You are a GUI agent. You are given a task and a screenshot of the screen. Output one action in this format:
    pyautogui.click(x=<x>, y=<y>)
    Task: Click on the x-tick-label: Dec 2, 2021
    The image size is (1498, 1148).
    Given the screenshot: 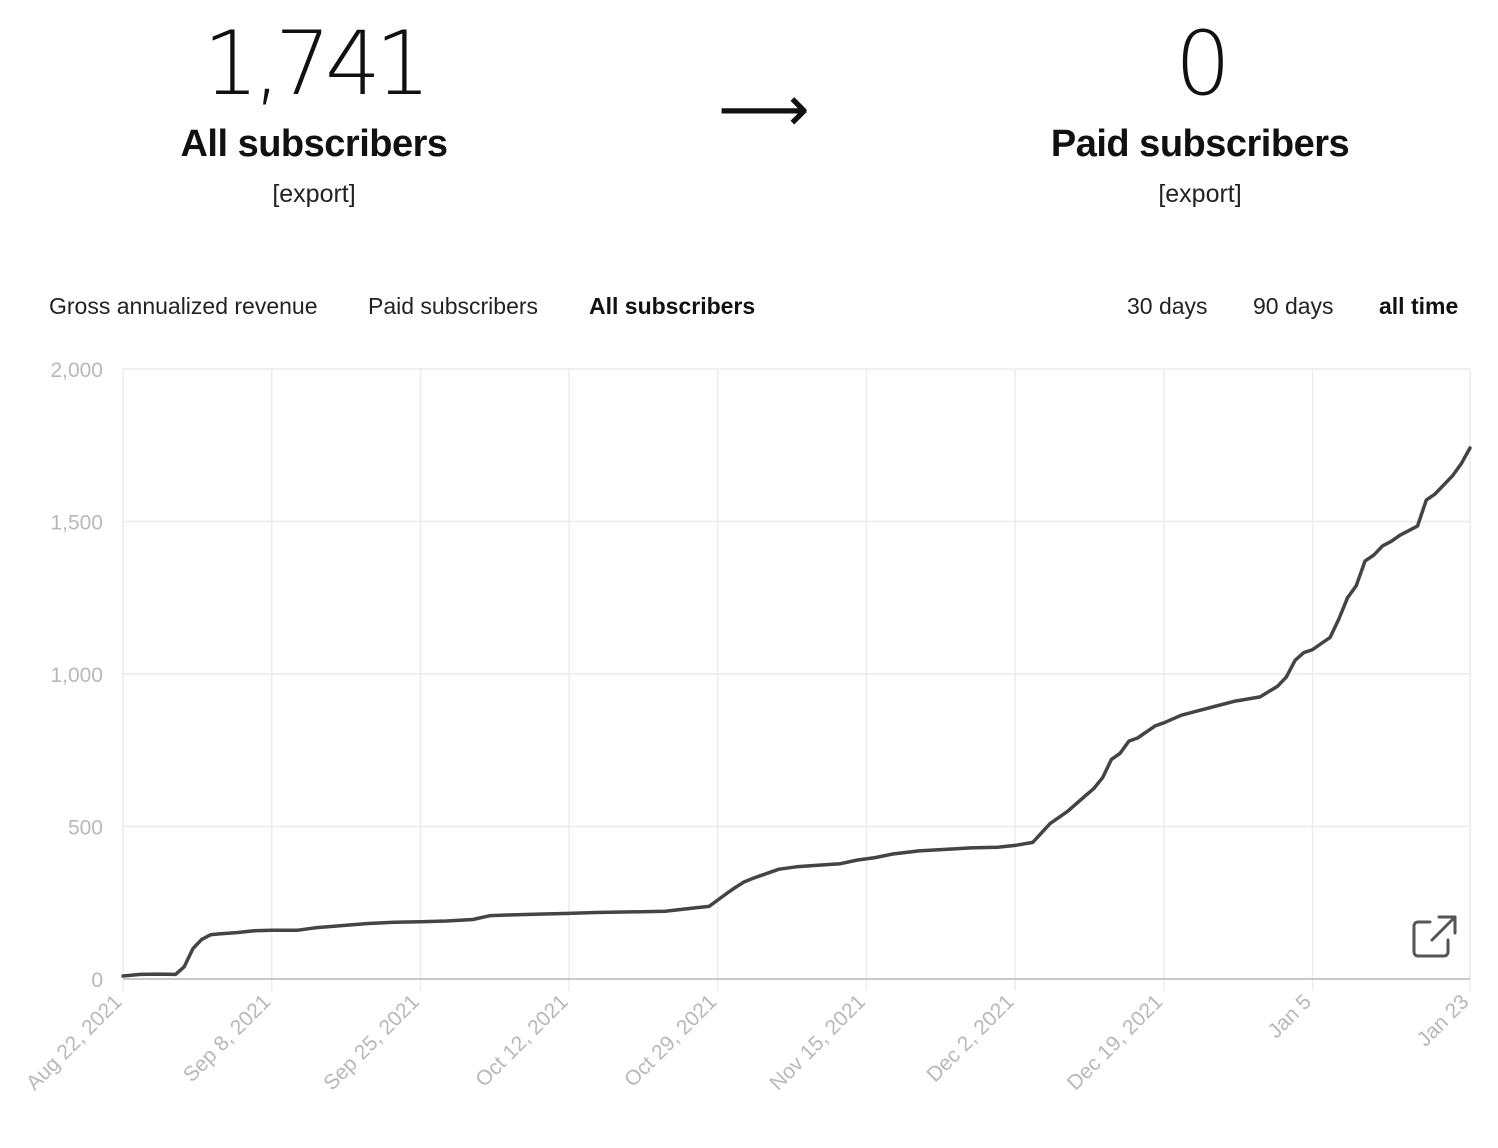 What is the action you would take?
    pyautogui.click(x=970, y=1038)
    